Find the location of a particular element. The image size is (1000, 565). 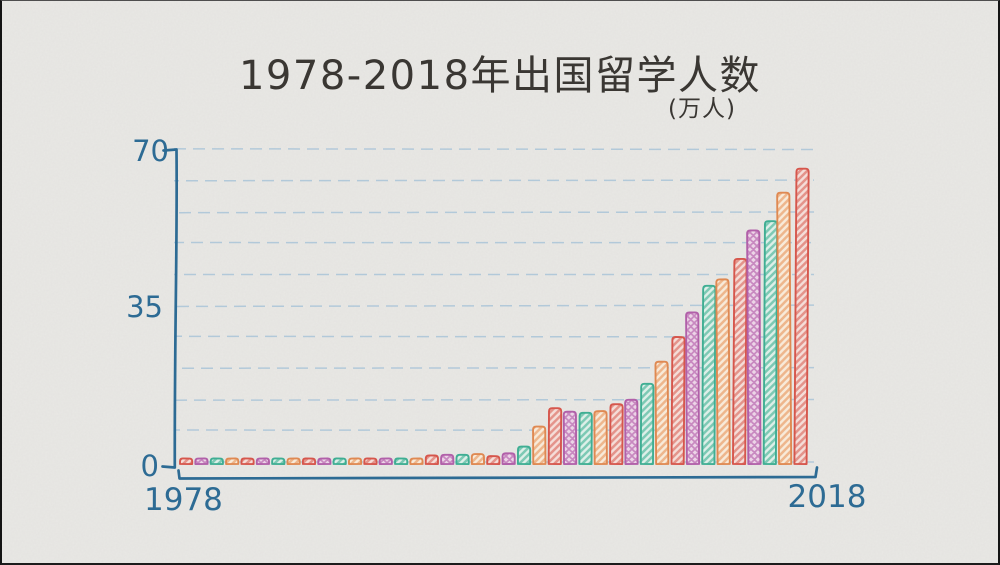

y-tick-70: 70 is located at coordinates (150, 151).